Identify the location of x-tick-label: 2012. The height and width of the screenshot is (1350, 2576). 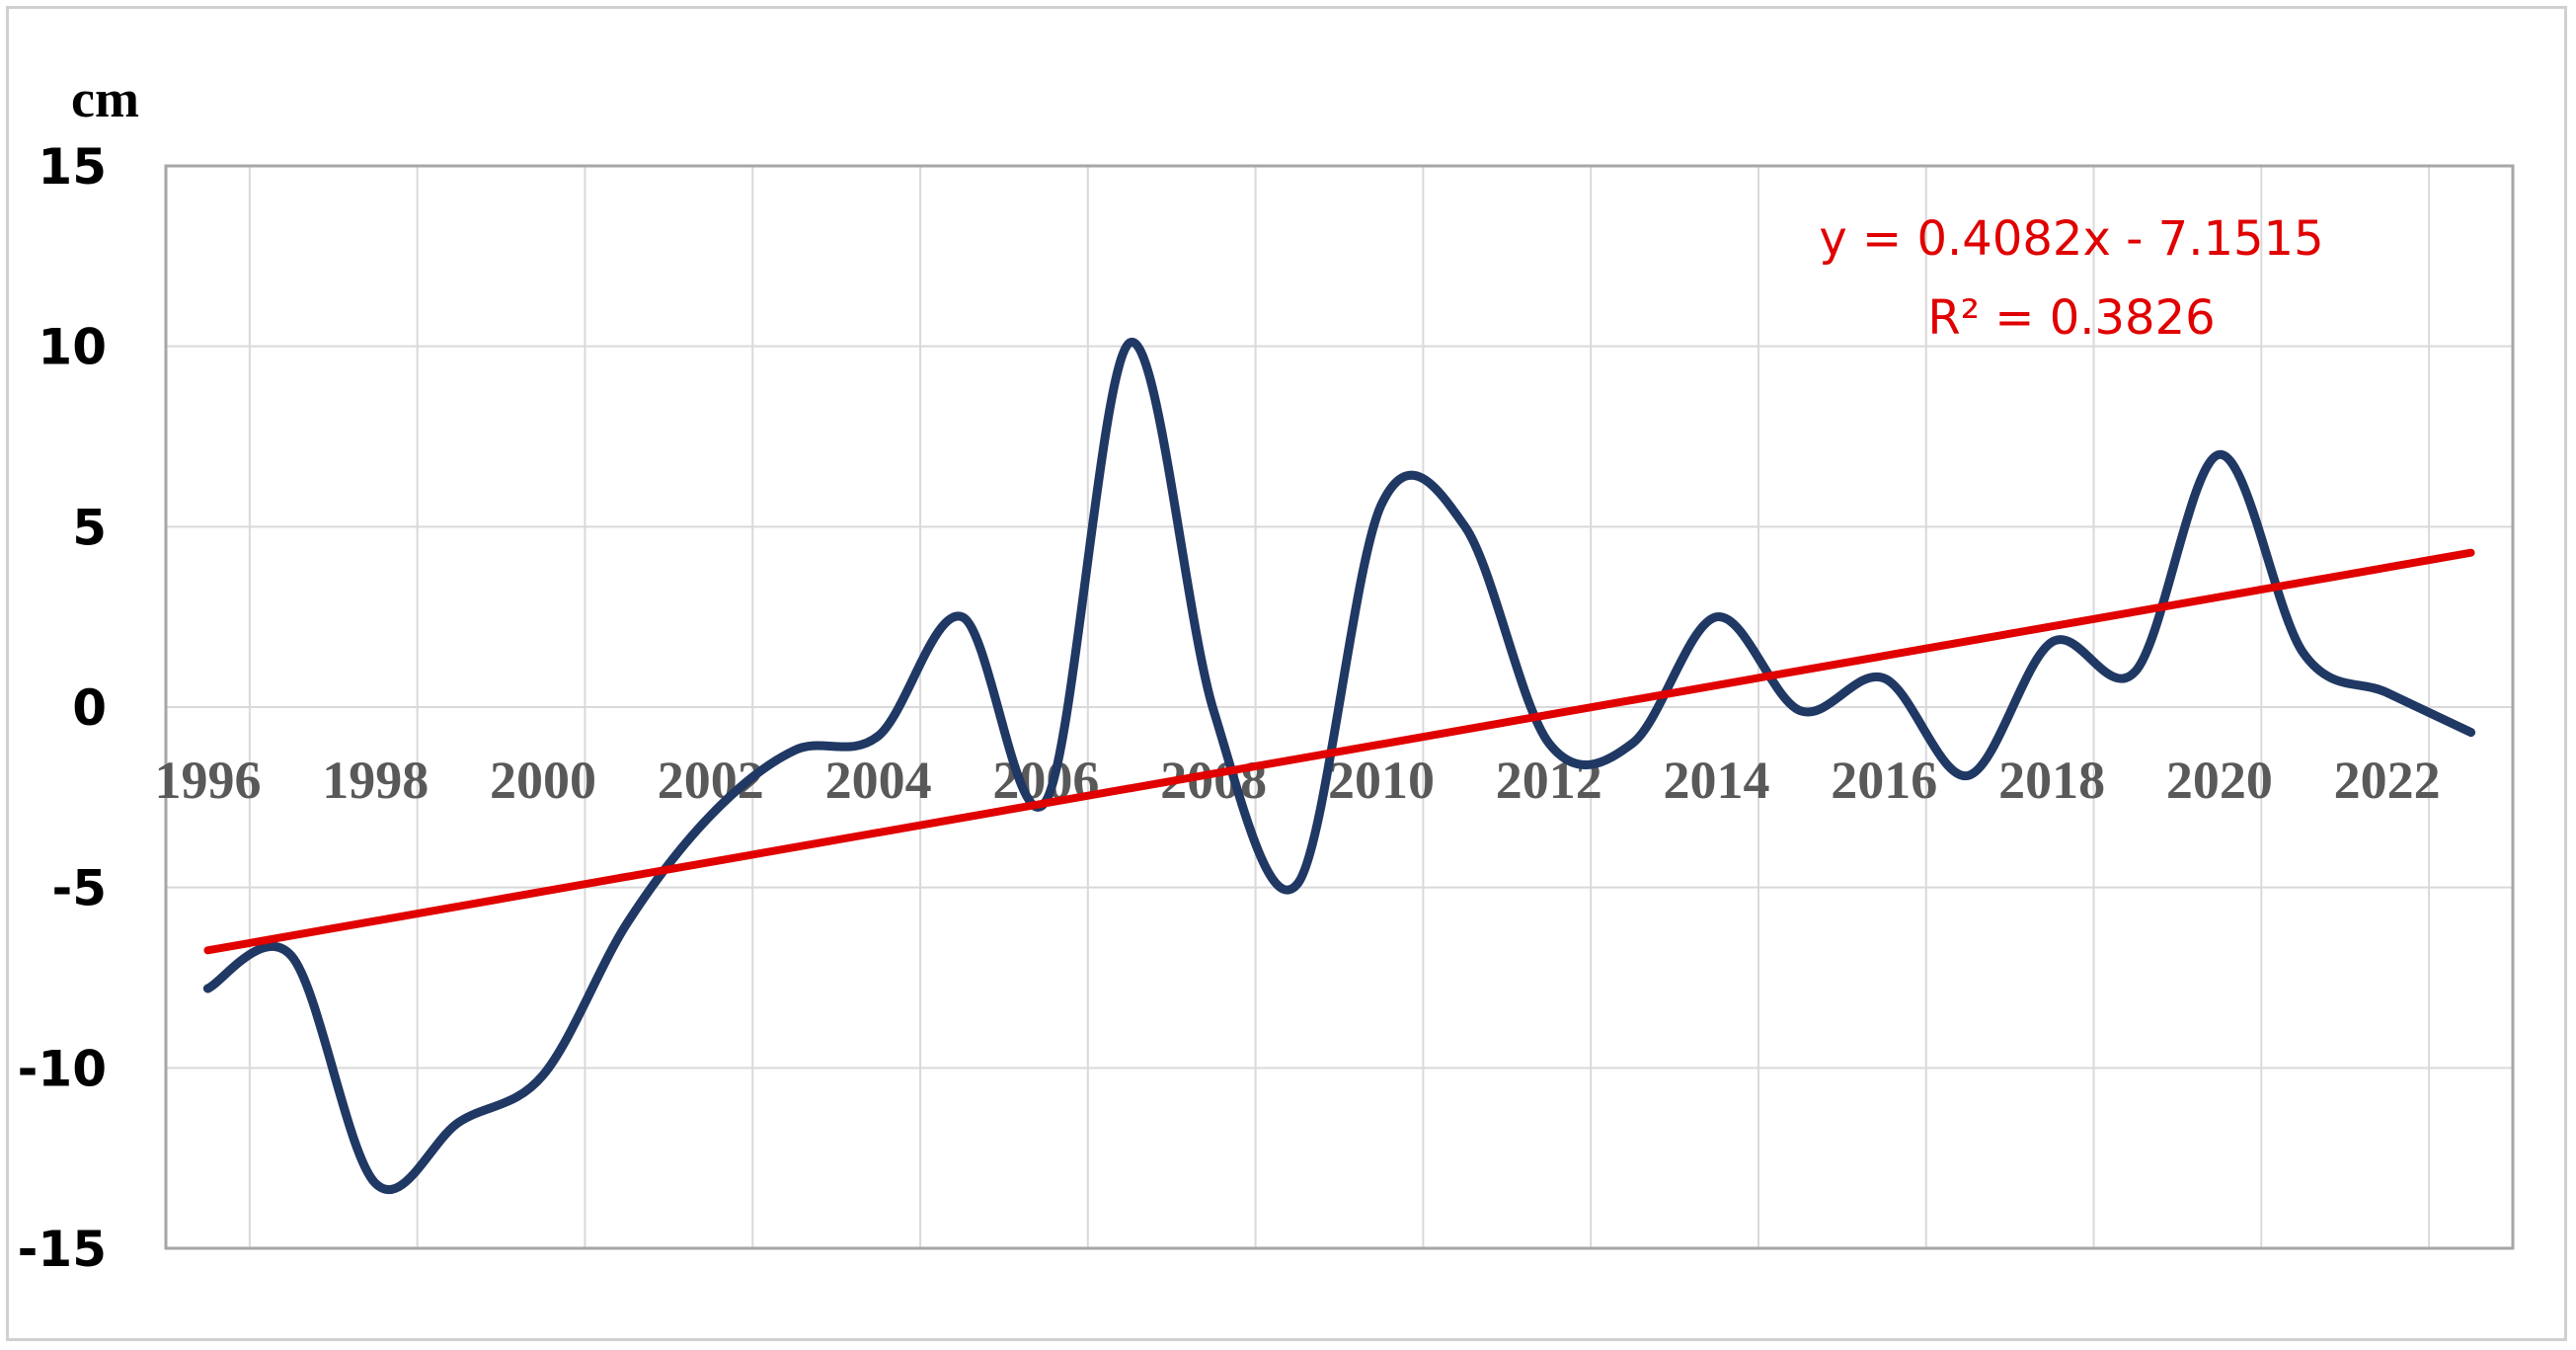
(1549, 780).